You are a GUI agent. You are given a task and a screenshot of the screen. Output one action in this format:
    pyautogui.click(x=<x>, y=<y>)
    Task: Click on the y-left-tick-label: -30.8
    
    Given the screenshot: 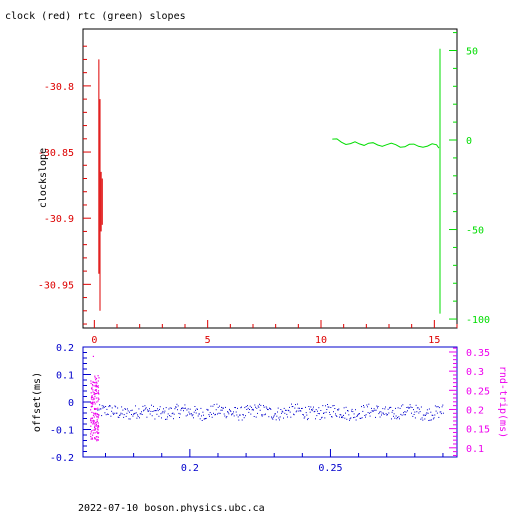 What is the action you would take?
    pyautogui.click(x=59, y=87)
    